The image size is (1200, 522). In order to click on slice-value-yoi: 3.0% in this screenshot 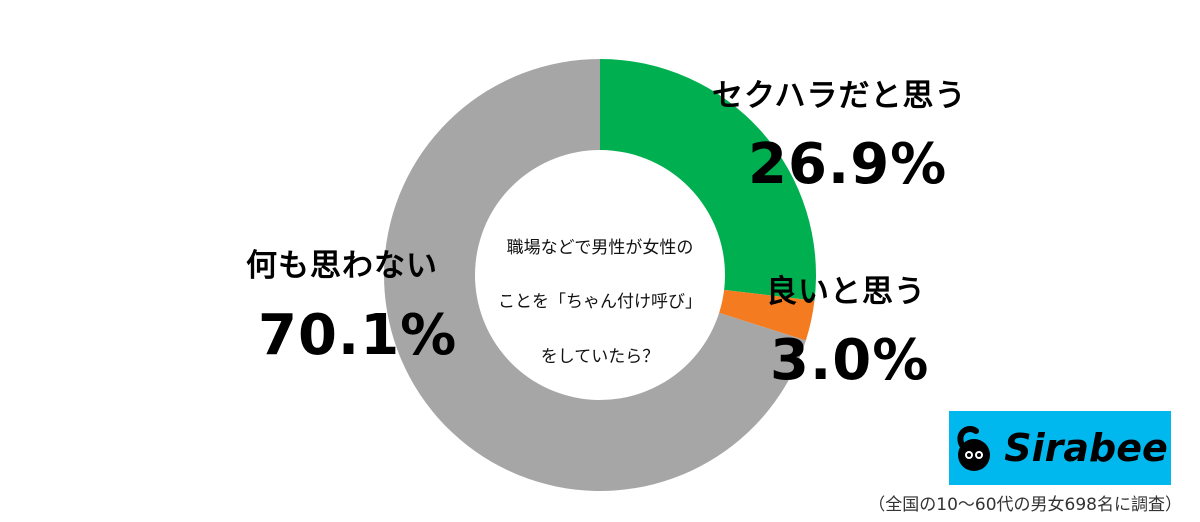, I will do `click(850, 360)`.